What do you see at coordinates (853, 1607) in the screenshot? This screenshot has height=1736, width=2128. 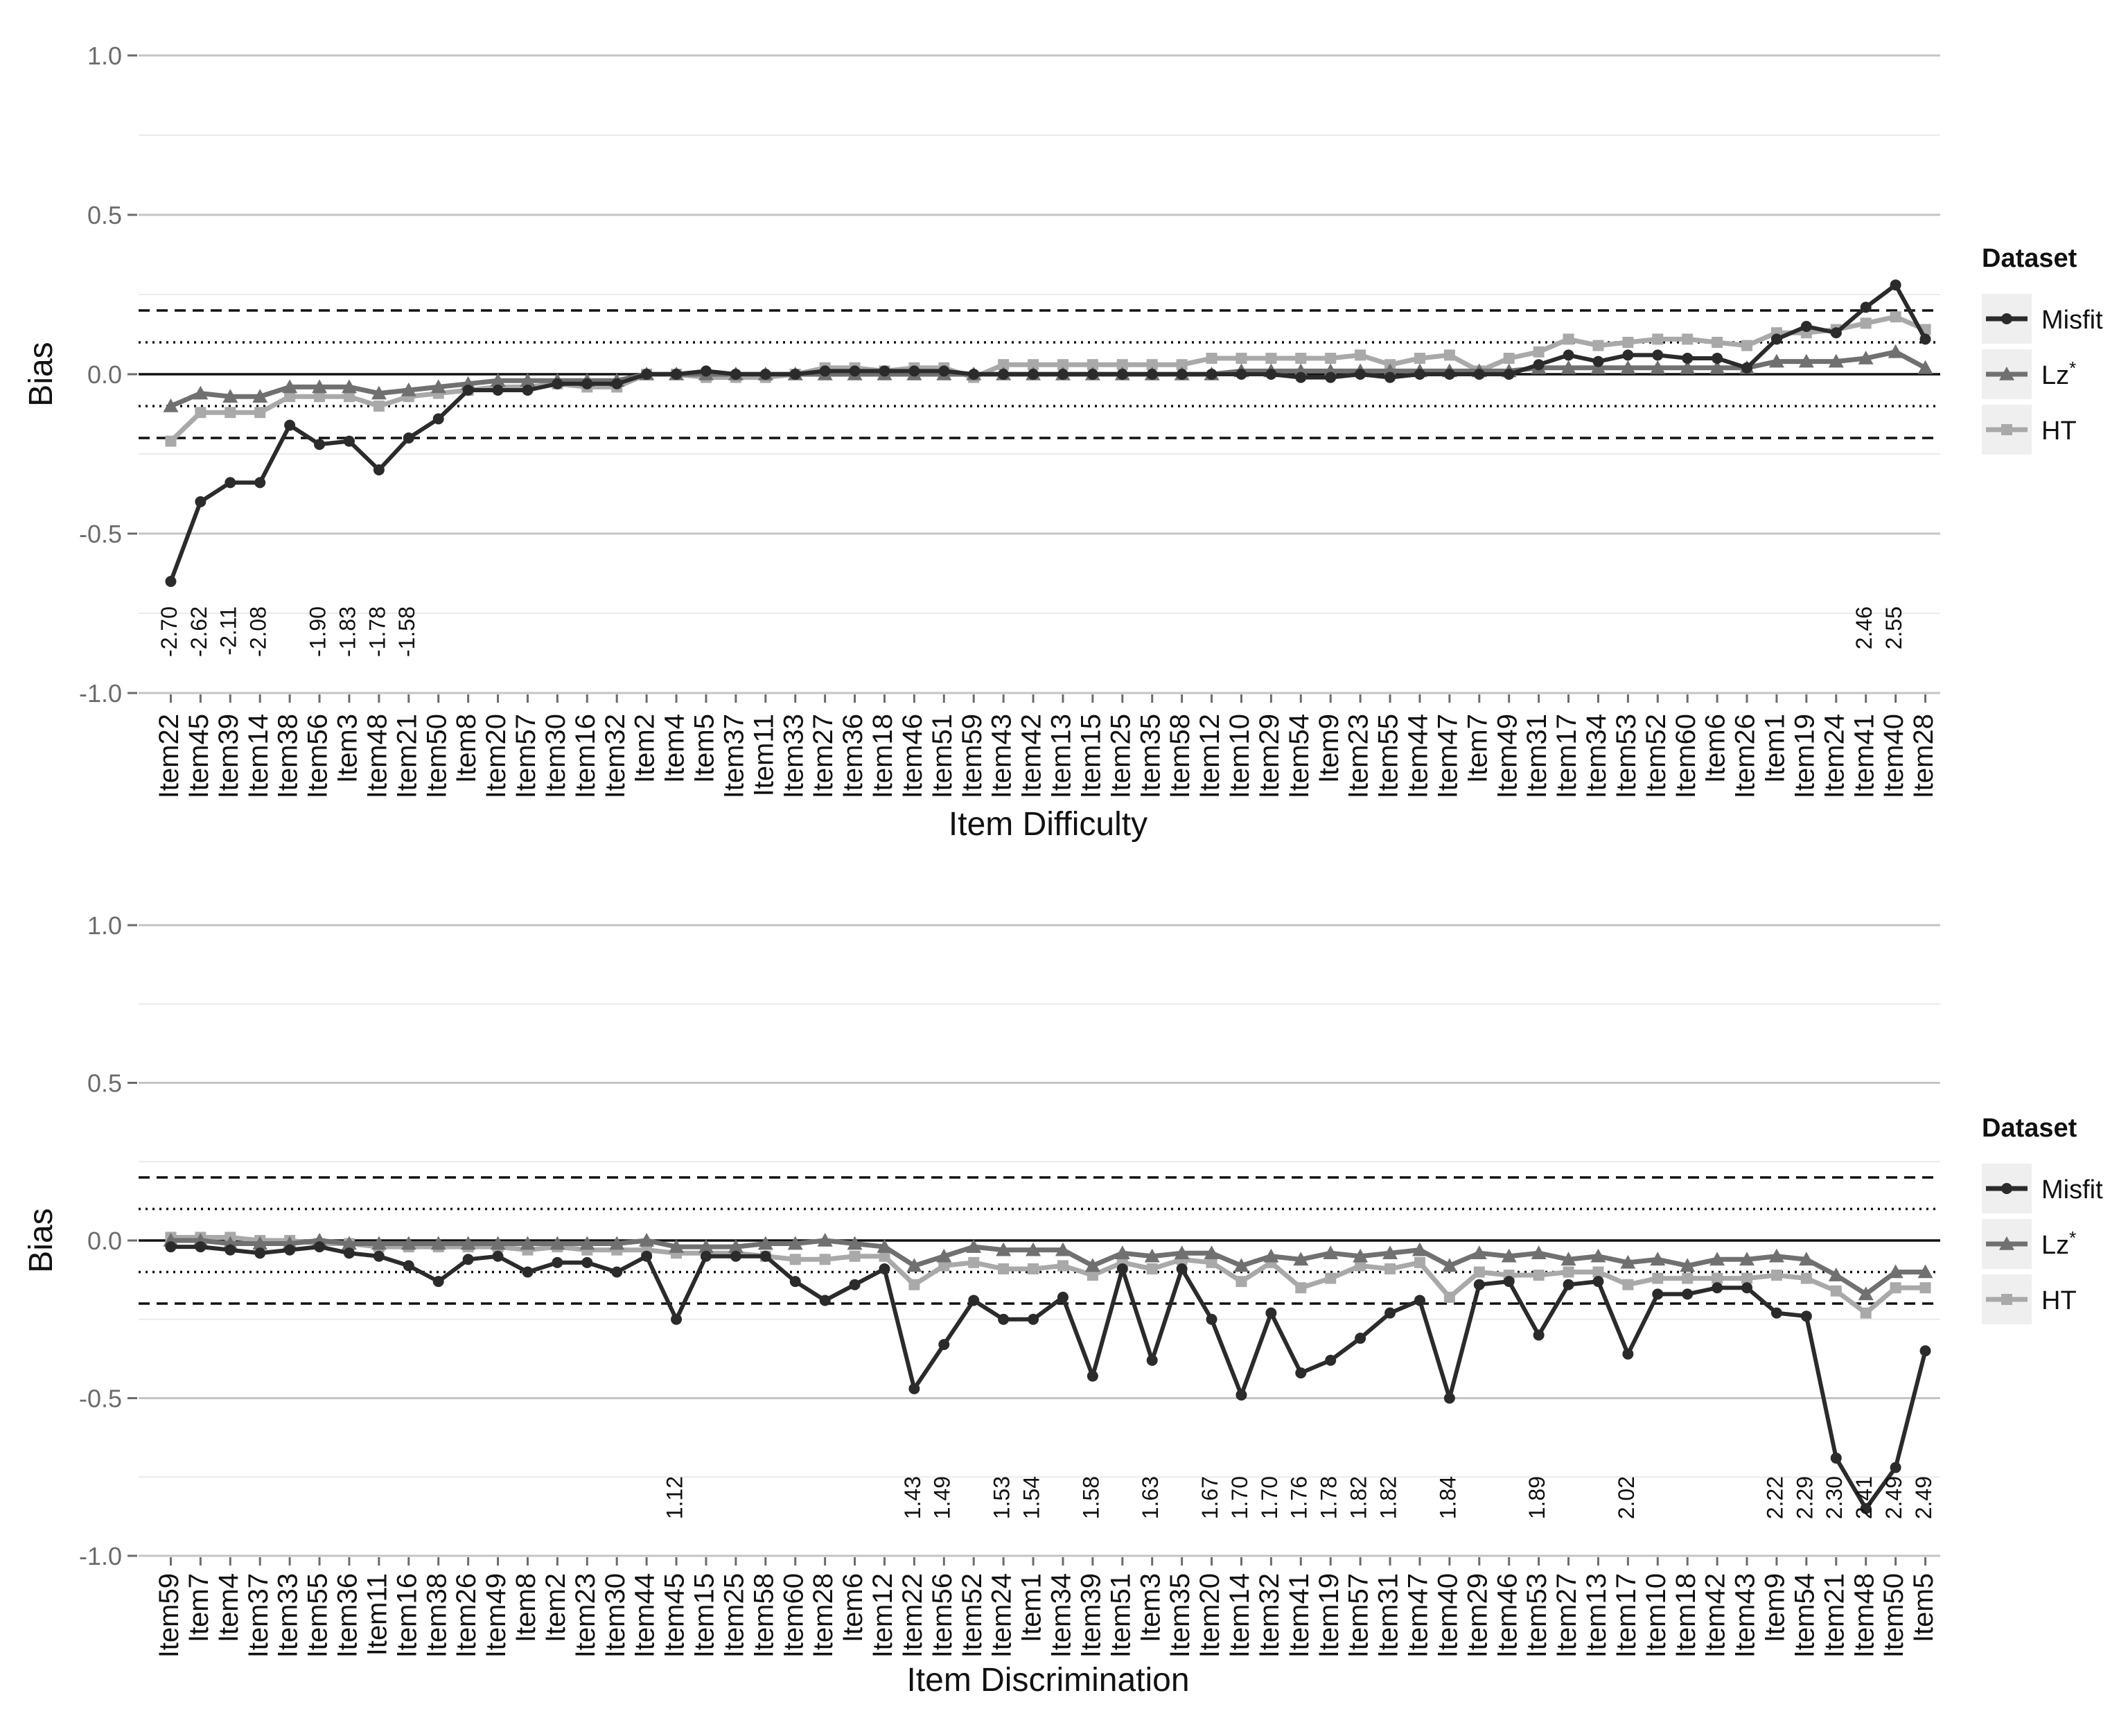 I see `x-tick-label: Item6` at bounding box center [853, 1607].